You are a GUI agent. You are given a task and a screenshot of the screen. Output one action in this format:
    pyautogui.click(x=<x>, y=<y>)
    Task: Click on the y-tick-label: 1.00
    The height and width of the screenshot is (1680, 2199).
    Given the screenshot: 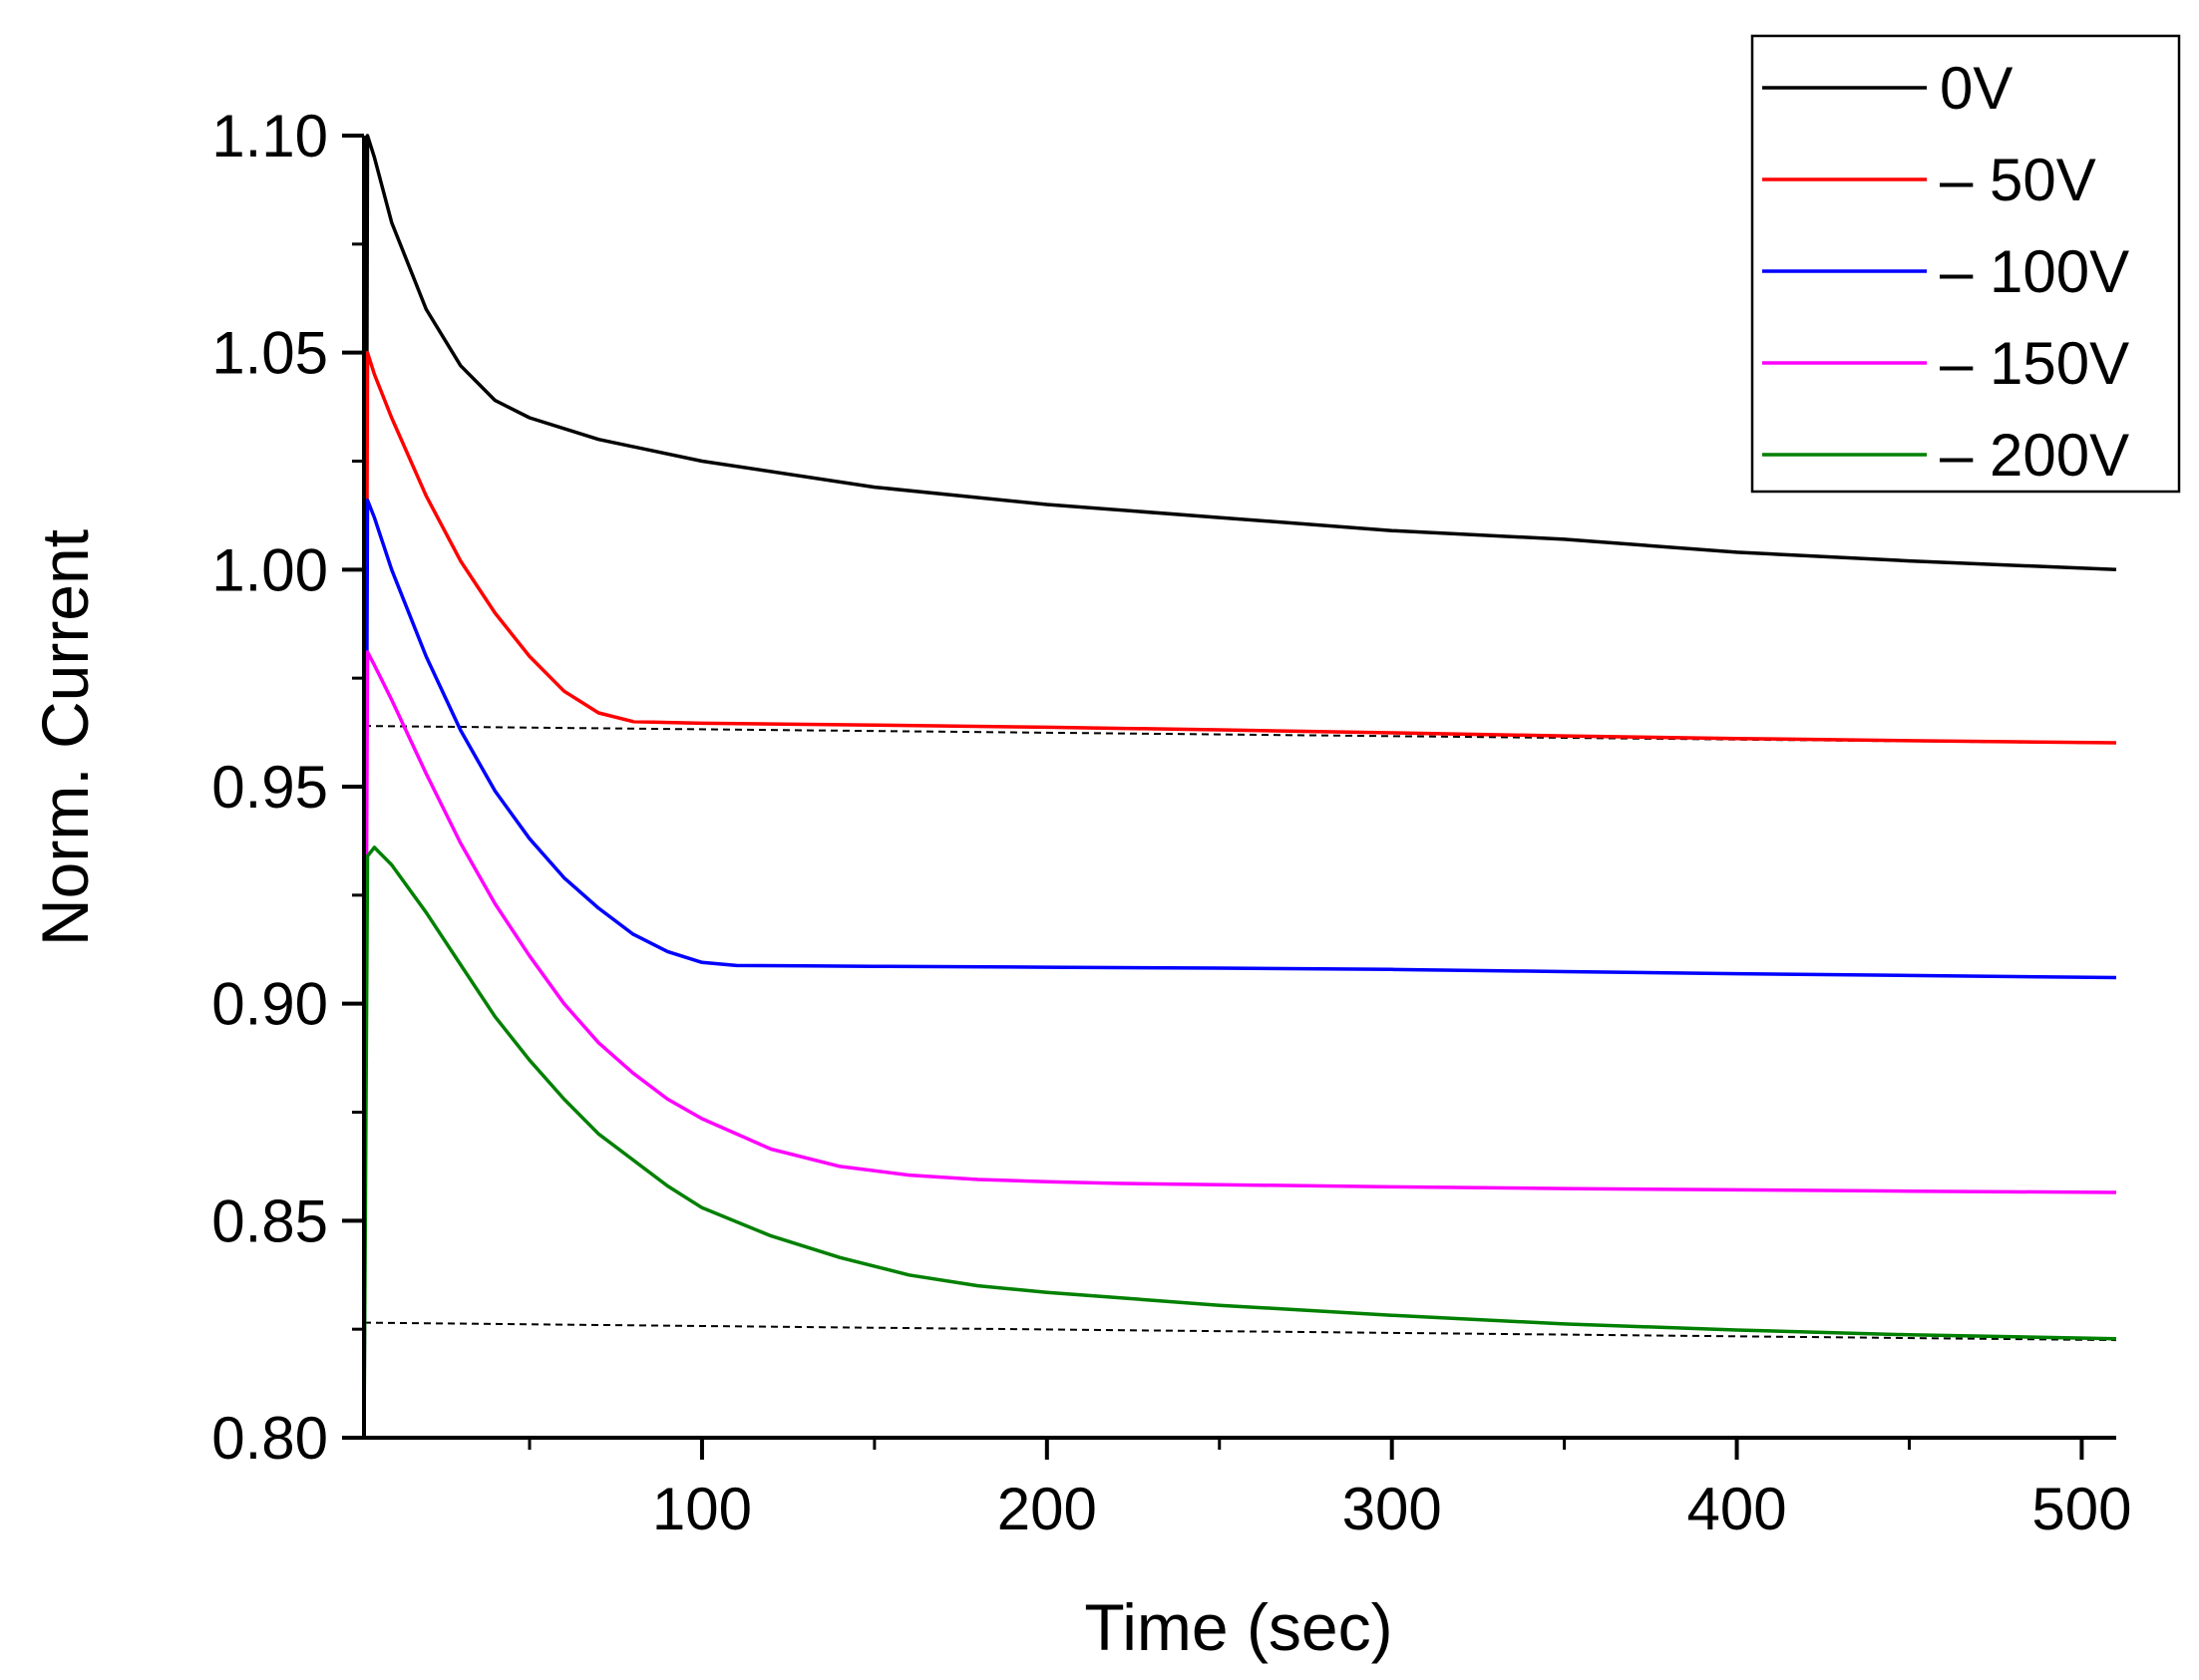 What is the action you would take?
    pyautogui.click(x=269, y=569)
    